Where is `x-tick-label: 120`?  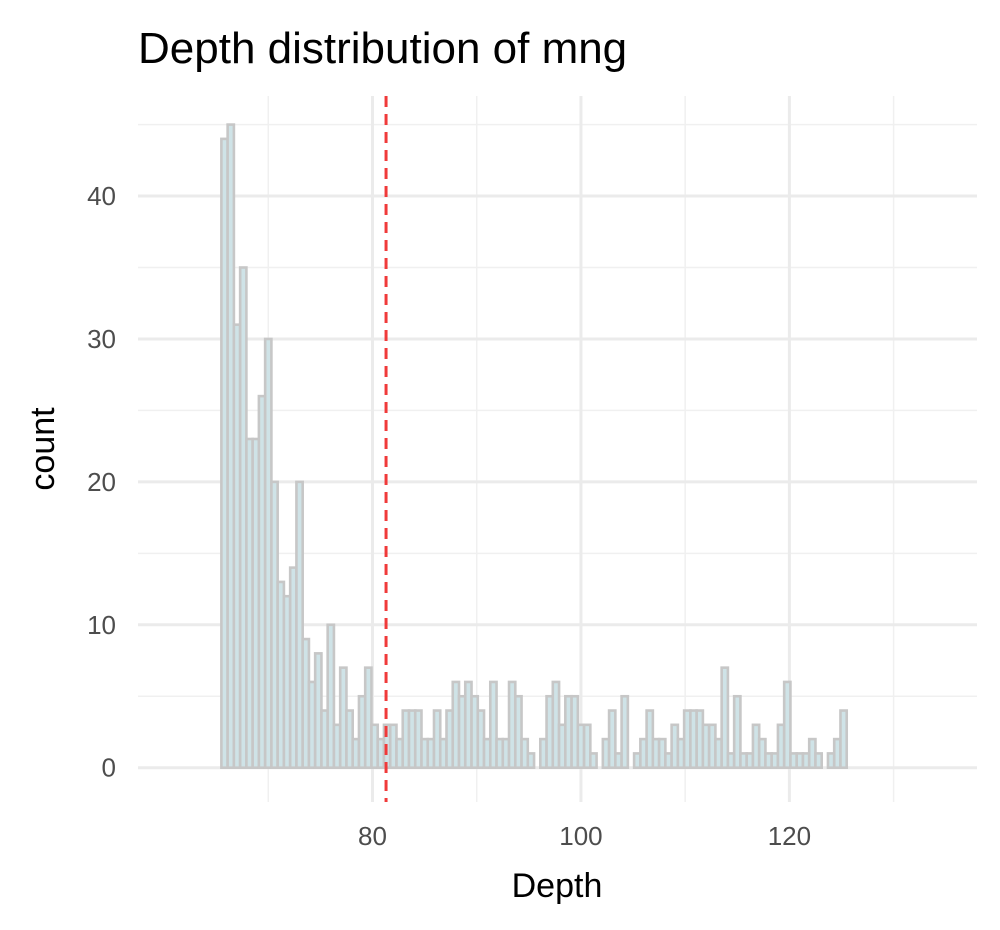
x-tick-label: 120 is located at coordinates (789, 836).